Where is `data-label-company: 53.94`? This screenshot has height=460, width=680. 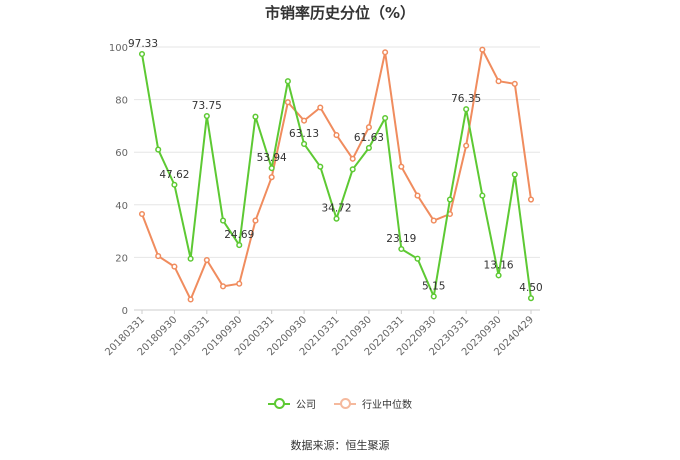
data-label-company: 53.94 is located at coordinates (272, 158).